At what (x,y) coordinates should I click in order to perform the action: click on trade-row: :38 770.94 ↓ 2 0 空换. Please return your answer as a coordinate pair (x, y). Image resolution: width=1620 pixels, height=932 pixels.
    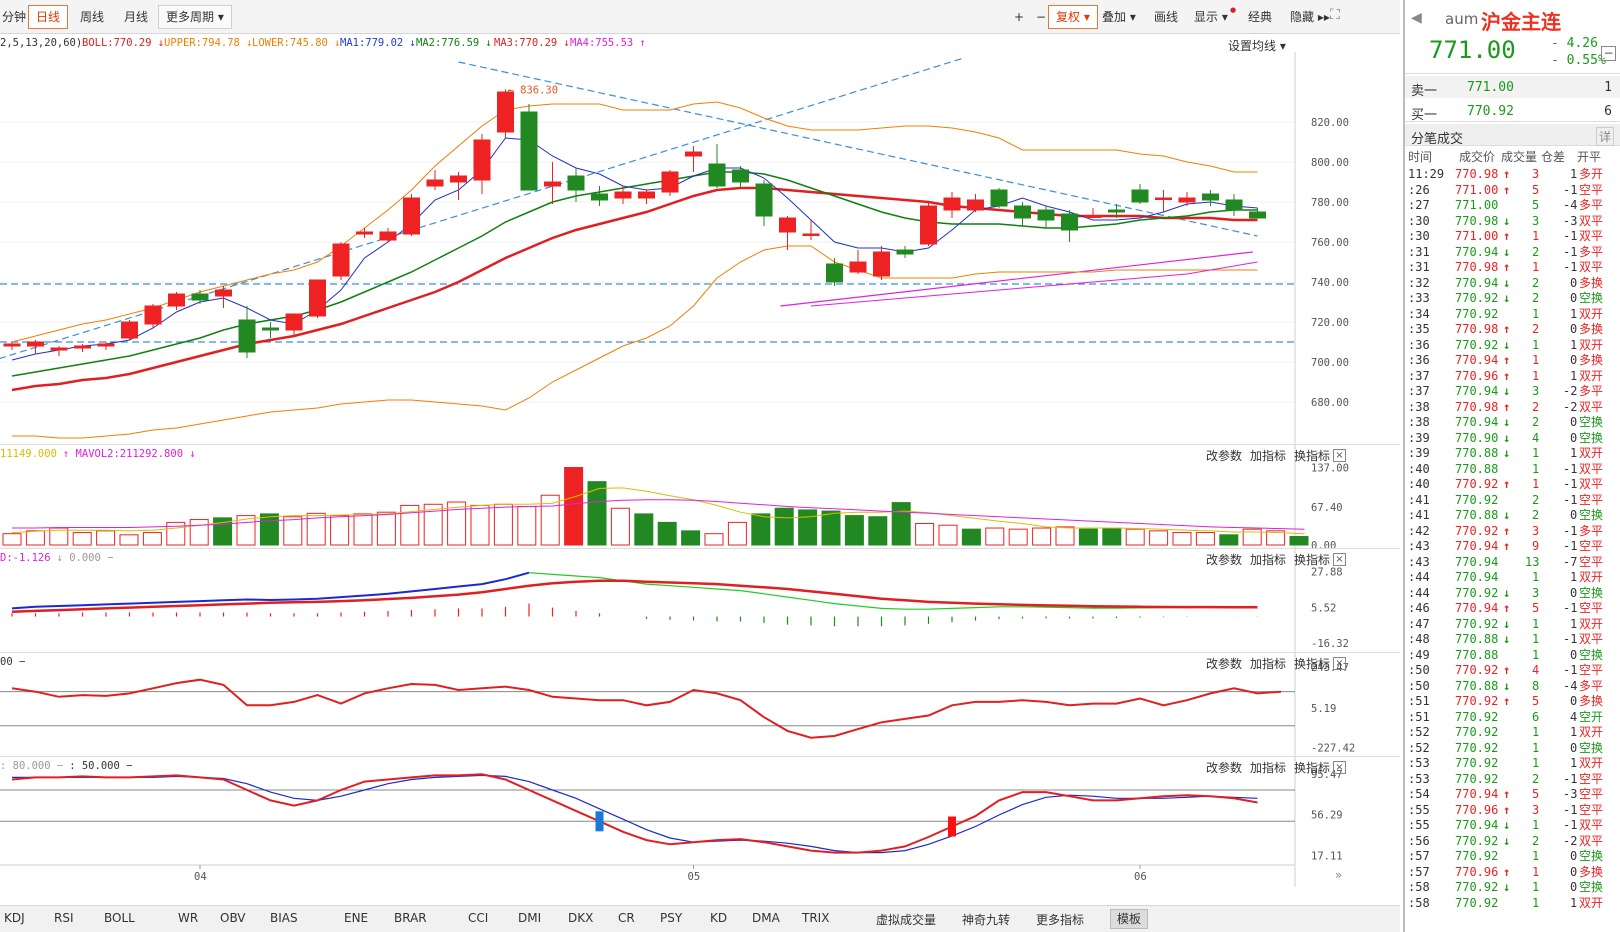
    Looking at the image, I should click on (1512, 422).